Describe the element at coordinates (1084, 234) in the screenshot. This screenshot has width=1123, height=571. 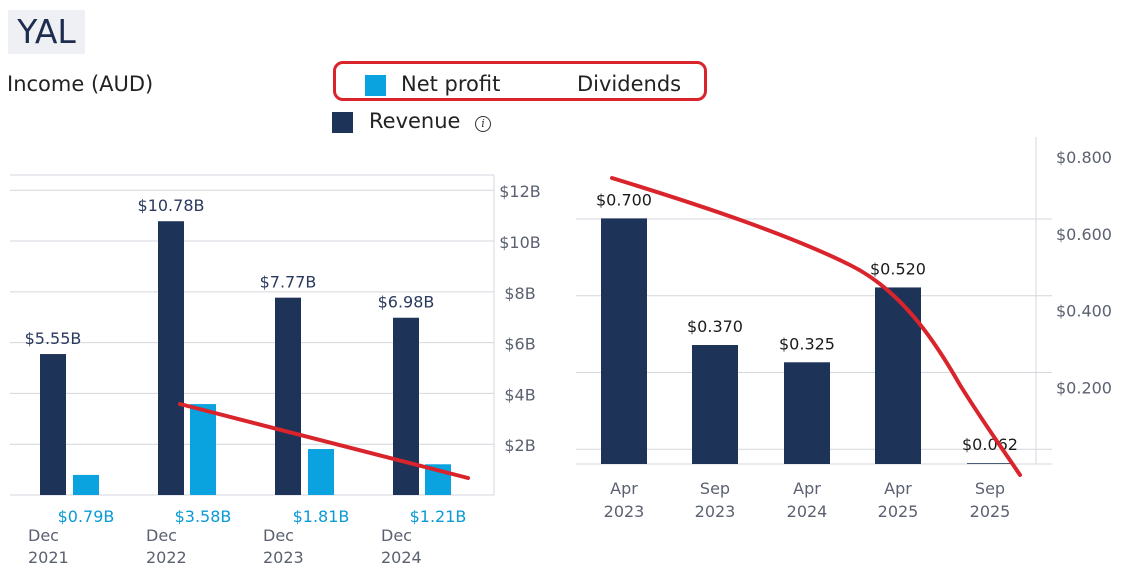
I see `dividend-y-tick-label: $0.600` at that location.